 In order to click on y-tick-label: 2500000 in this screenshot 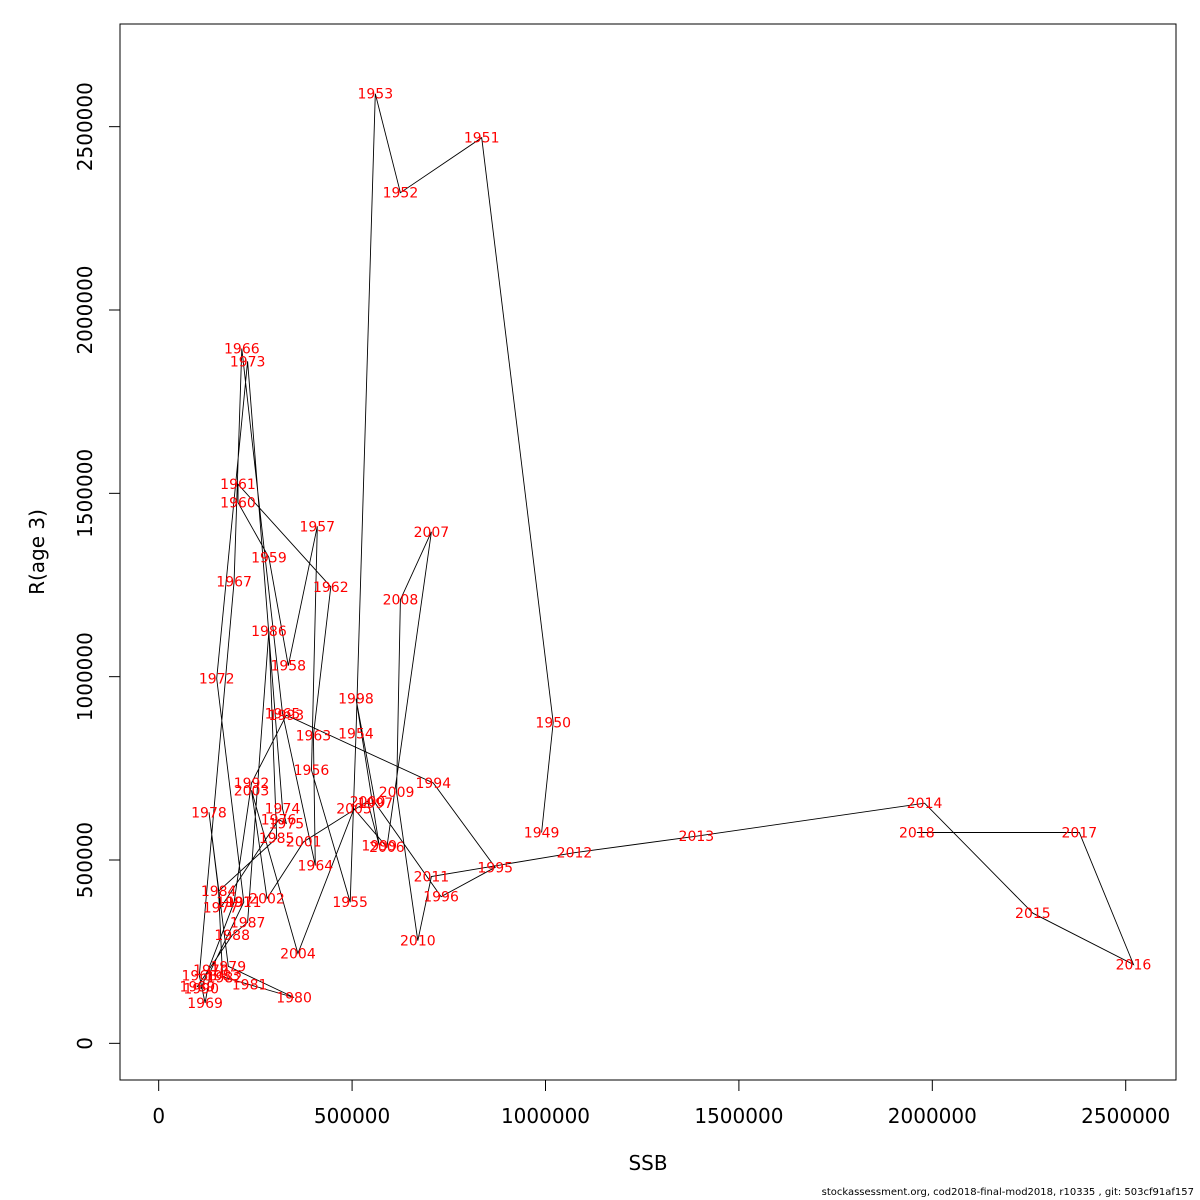, I will do `click(85, 126)`.